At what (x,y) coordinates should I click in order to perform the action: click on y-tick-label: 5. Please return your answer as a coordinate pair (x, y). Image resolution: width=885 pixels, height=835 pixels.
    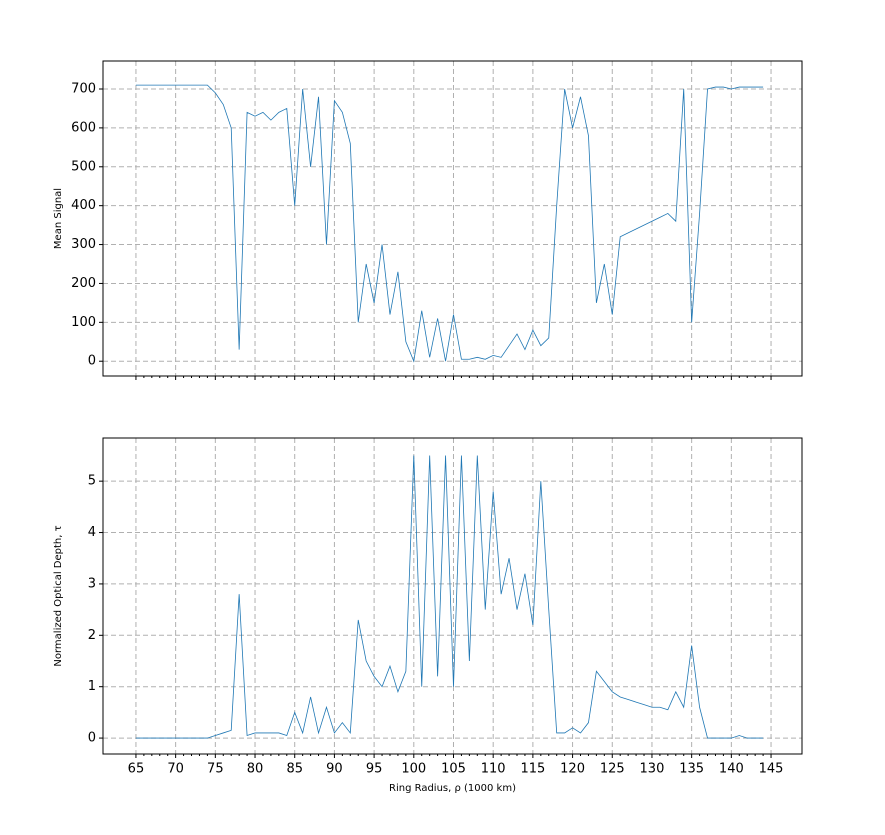
    Looking at the image, I should click on (92, 481).